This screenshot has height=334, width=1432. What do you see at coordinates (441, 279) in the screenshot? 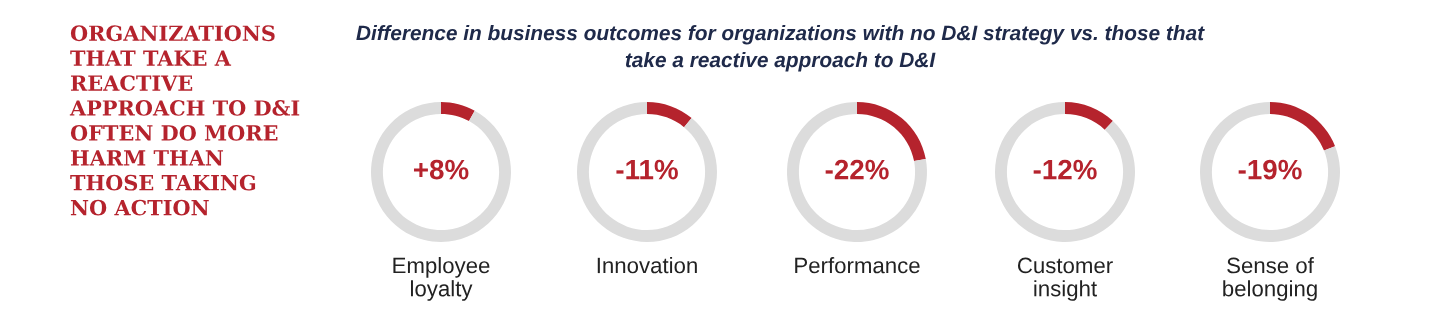
I see `text: Employee loyalty` at bounding box center [441, 279].